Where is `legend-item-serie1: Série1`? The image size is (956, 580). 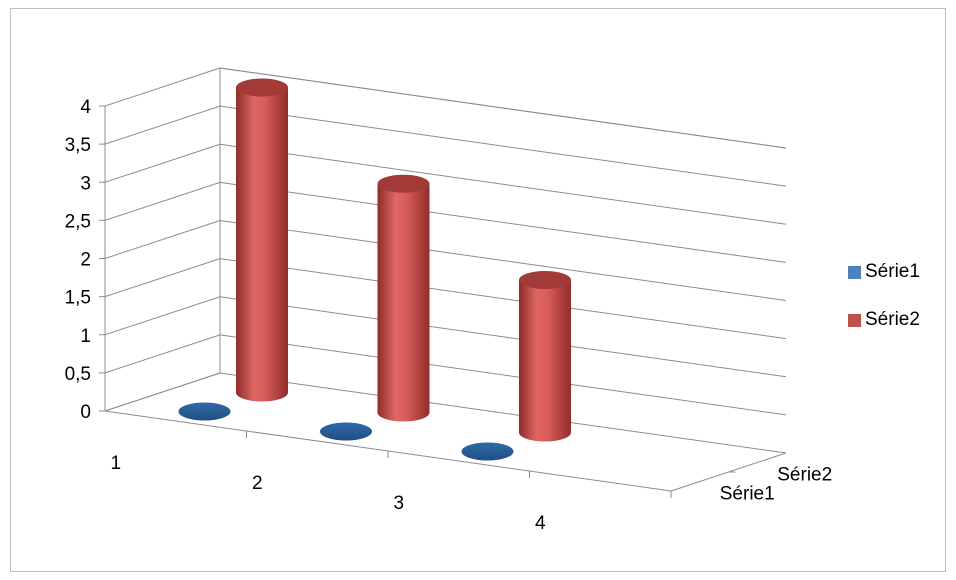
legend-item-serie1: Série1 is located at coordinates (884, 272).